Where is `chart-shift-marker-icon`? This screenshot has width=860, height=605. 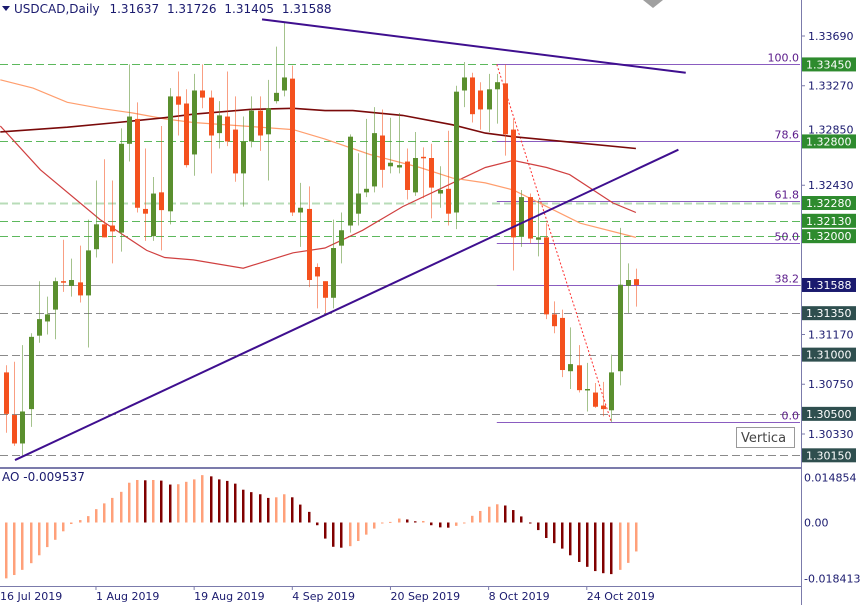
chart-shift-marker-icon is located at coordinates (653, 4).